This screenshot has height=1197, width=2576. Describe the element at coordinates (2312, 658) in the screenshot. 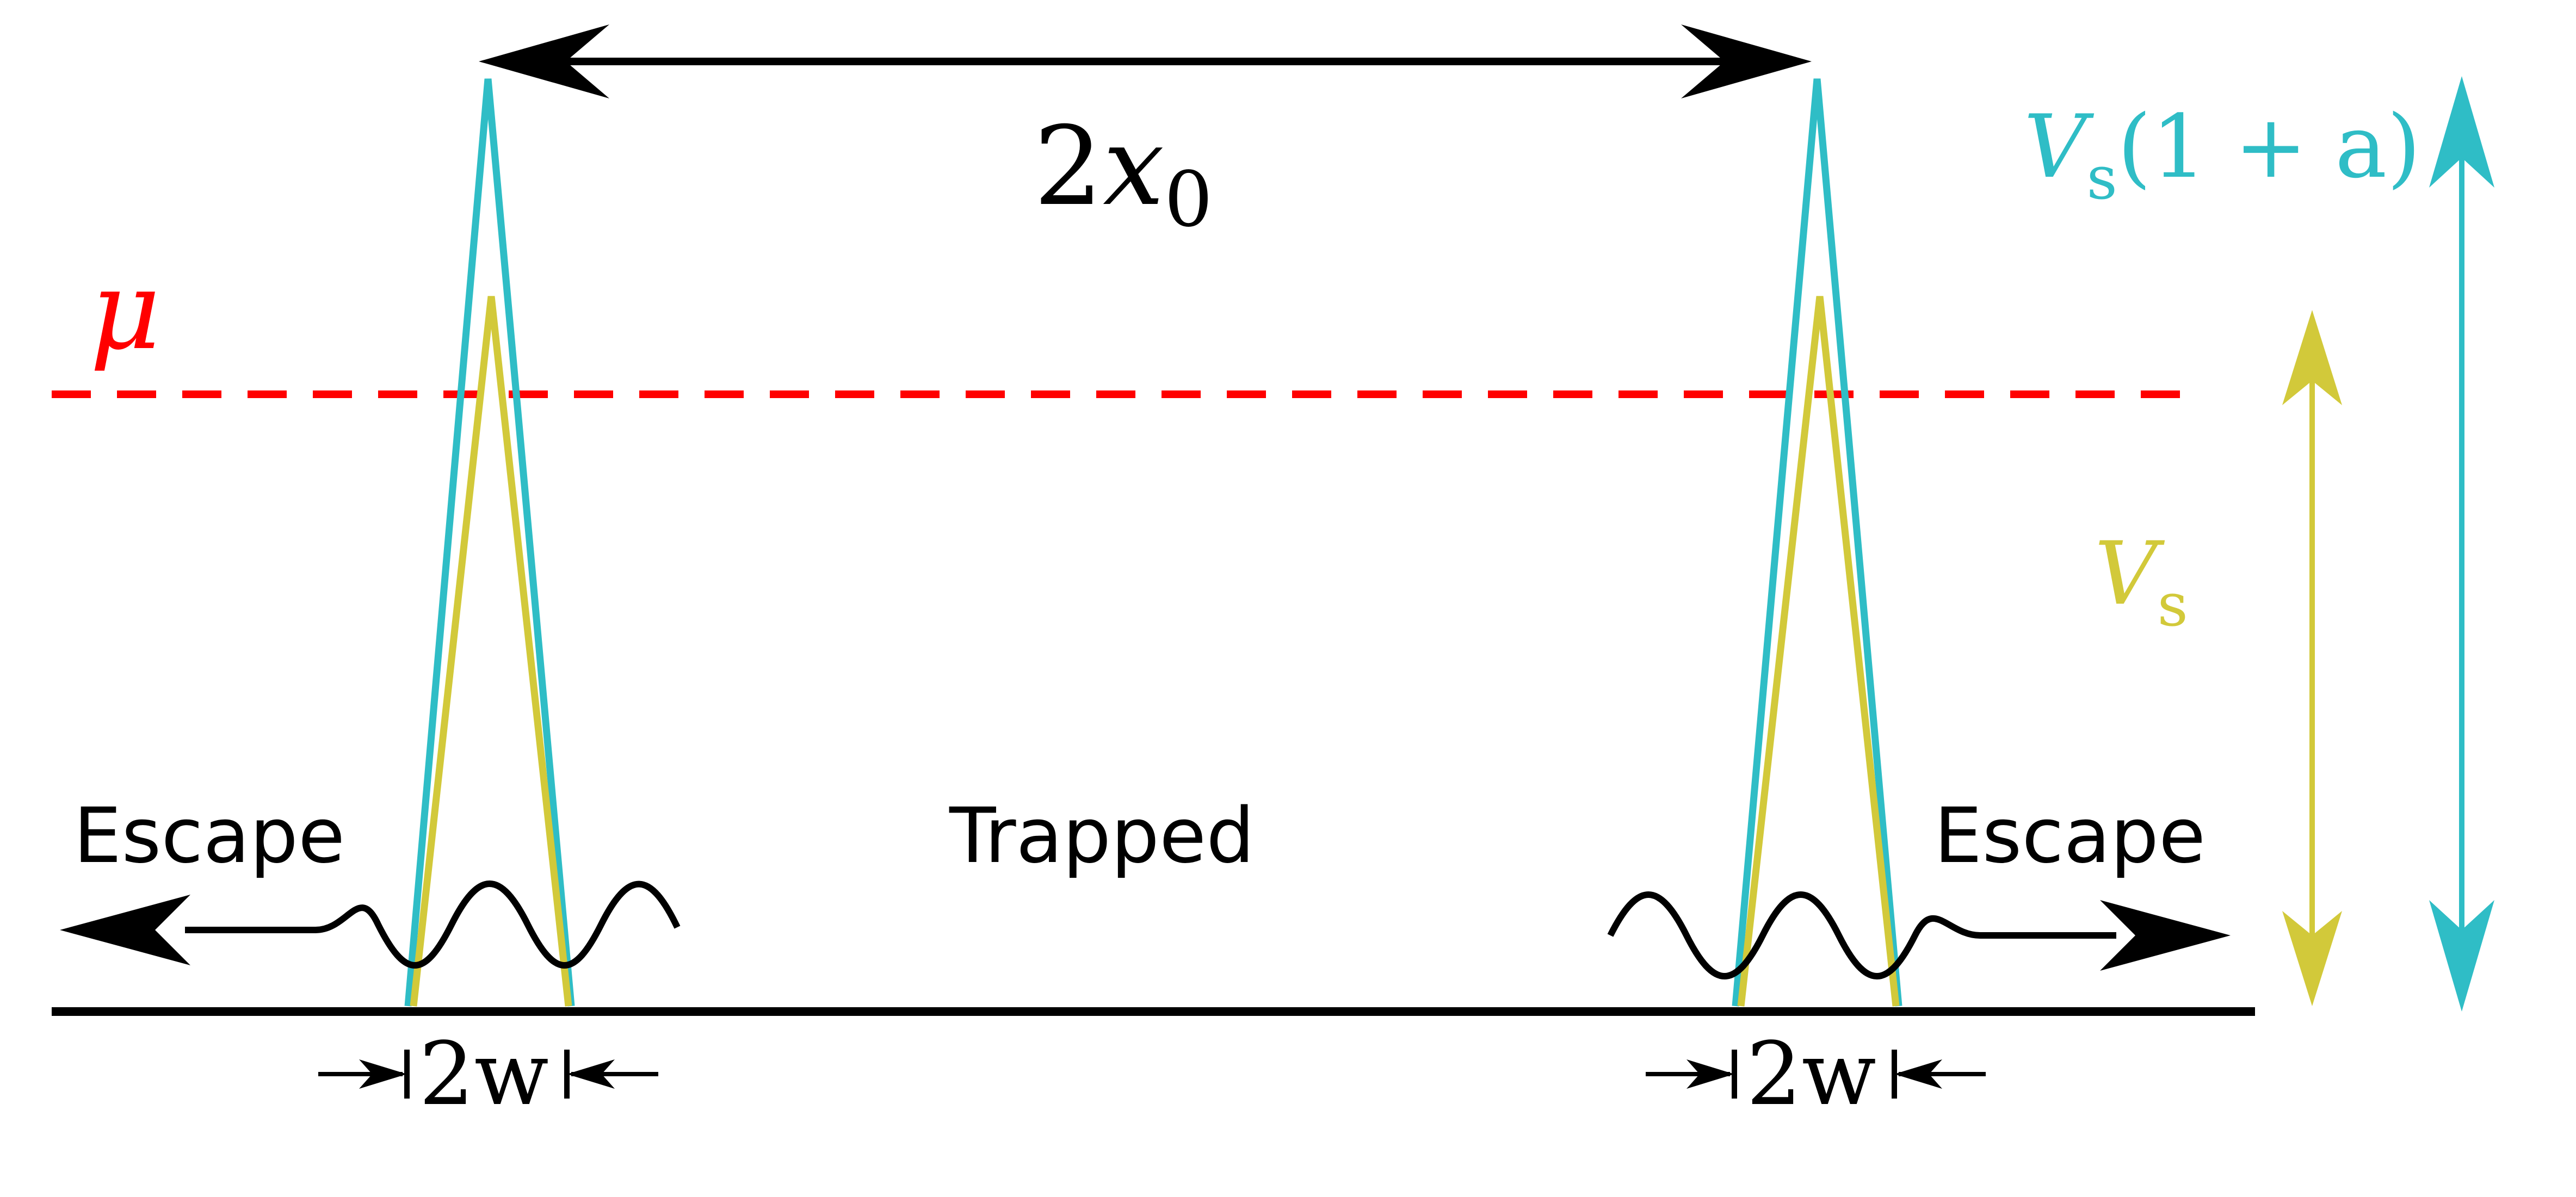

I see `vs-height-arrow` at that location.